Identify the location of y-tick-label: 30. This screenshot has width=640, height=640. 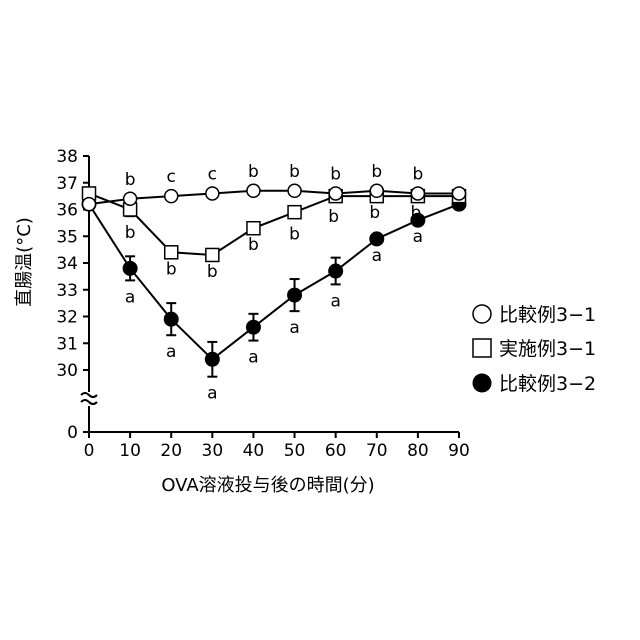
(67, 371).